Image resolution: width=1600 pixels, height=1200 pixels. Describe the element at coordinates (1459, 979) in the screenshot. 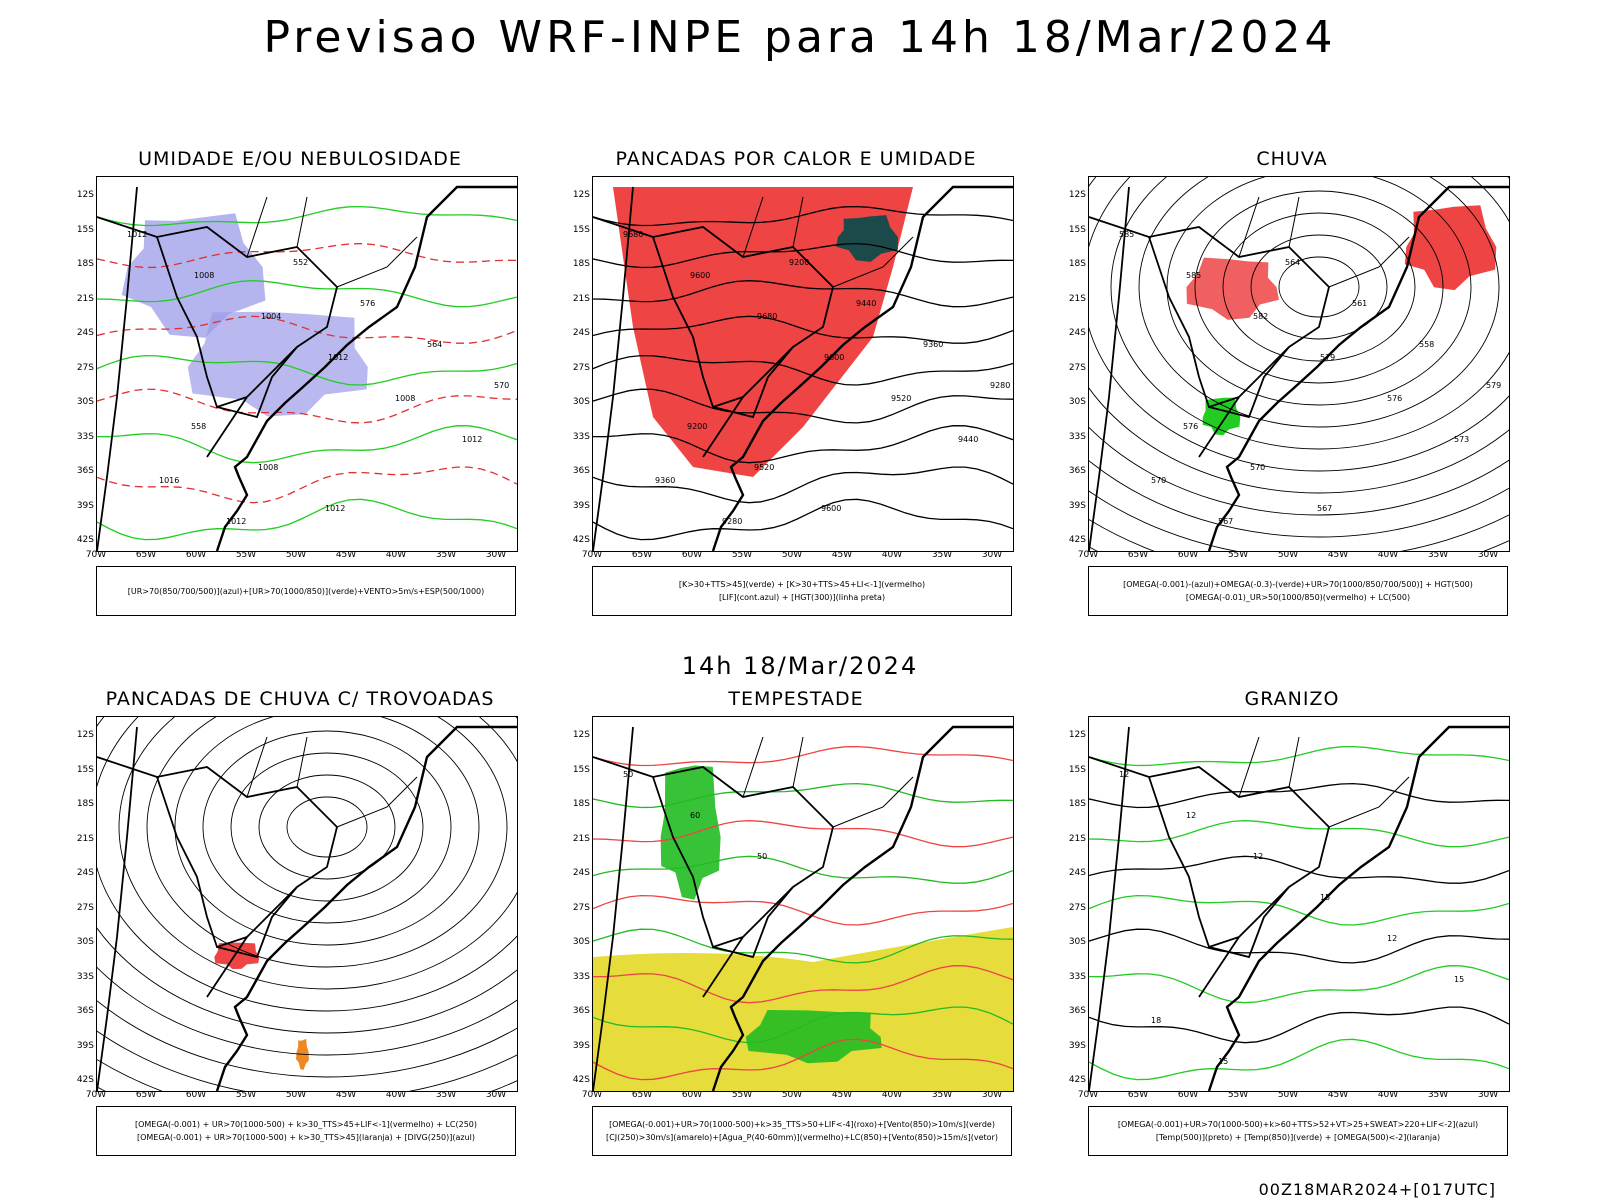

I see `contour-label: 15` at that location.